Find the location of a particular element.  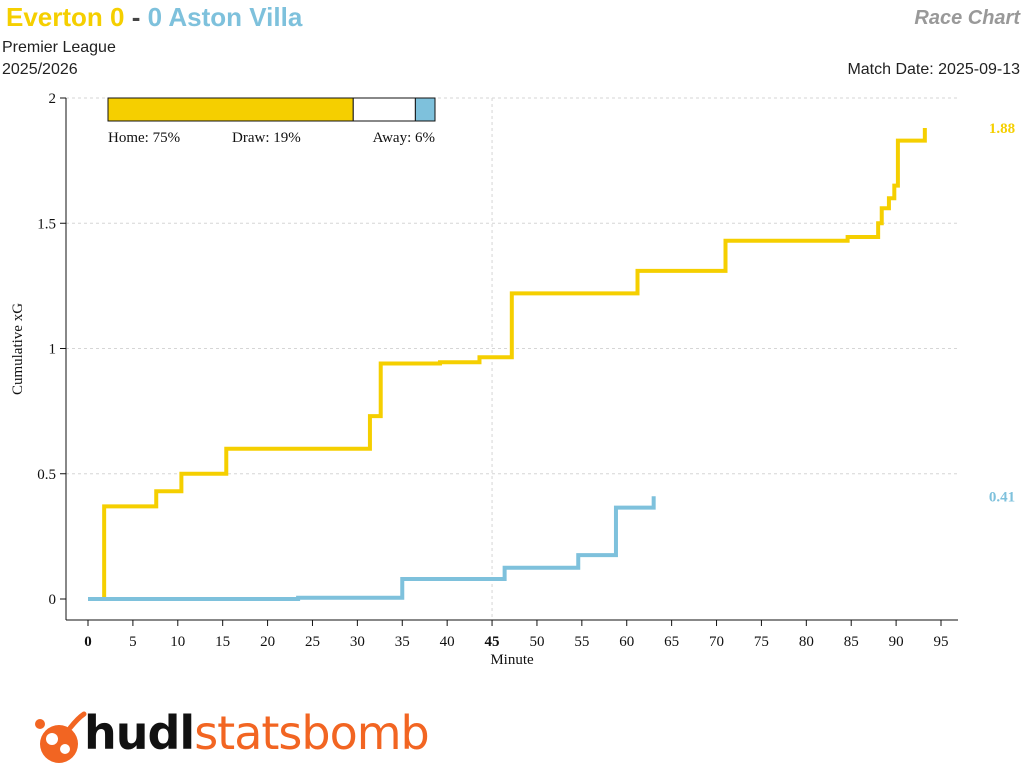

x-tick-label: 95 is located at coordinates (941, 642).